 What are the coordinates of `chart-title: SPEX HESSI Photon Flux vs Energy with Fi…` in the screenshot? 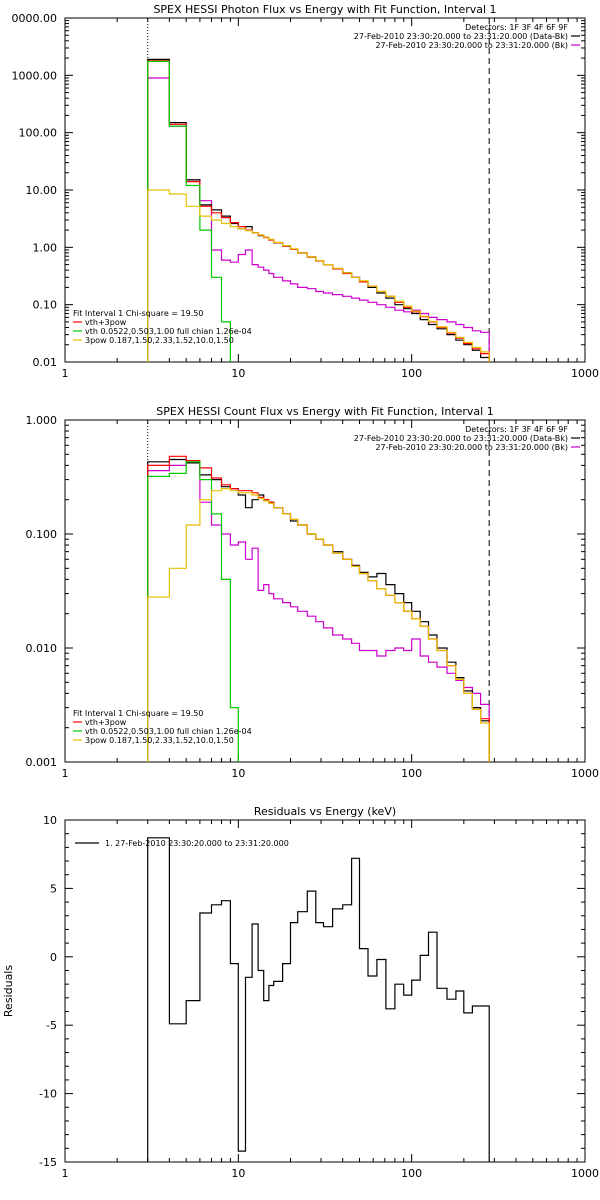 It's located at (324, 9).